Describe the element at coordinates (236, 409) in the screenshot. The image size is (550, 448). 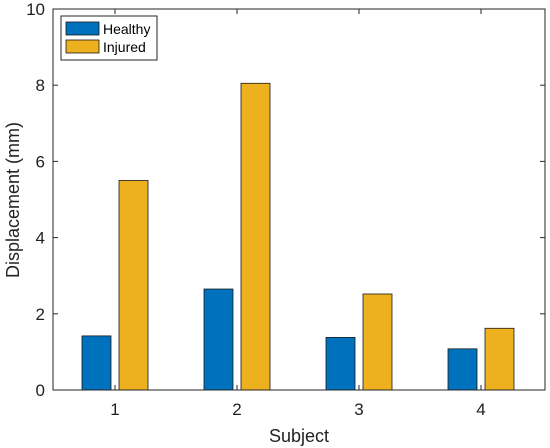
I see `x-tick-label: 2` at that location.